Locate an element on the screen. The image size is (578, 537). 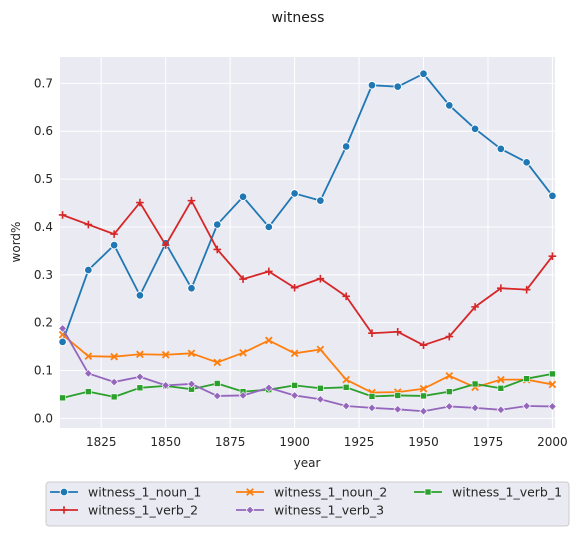
legend-label: witness_1_noun_1 is located at coordinates (144, 492).